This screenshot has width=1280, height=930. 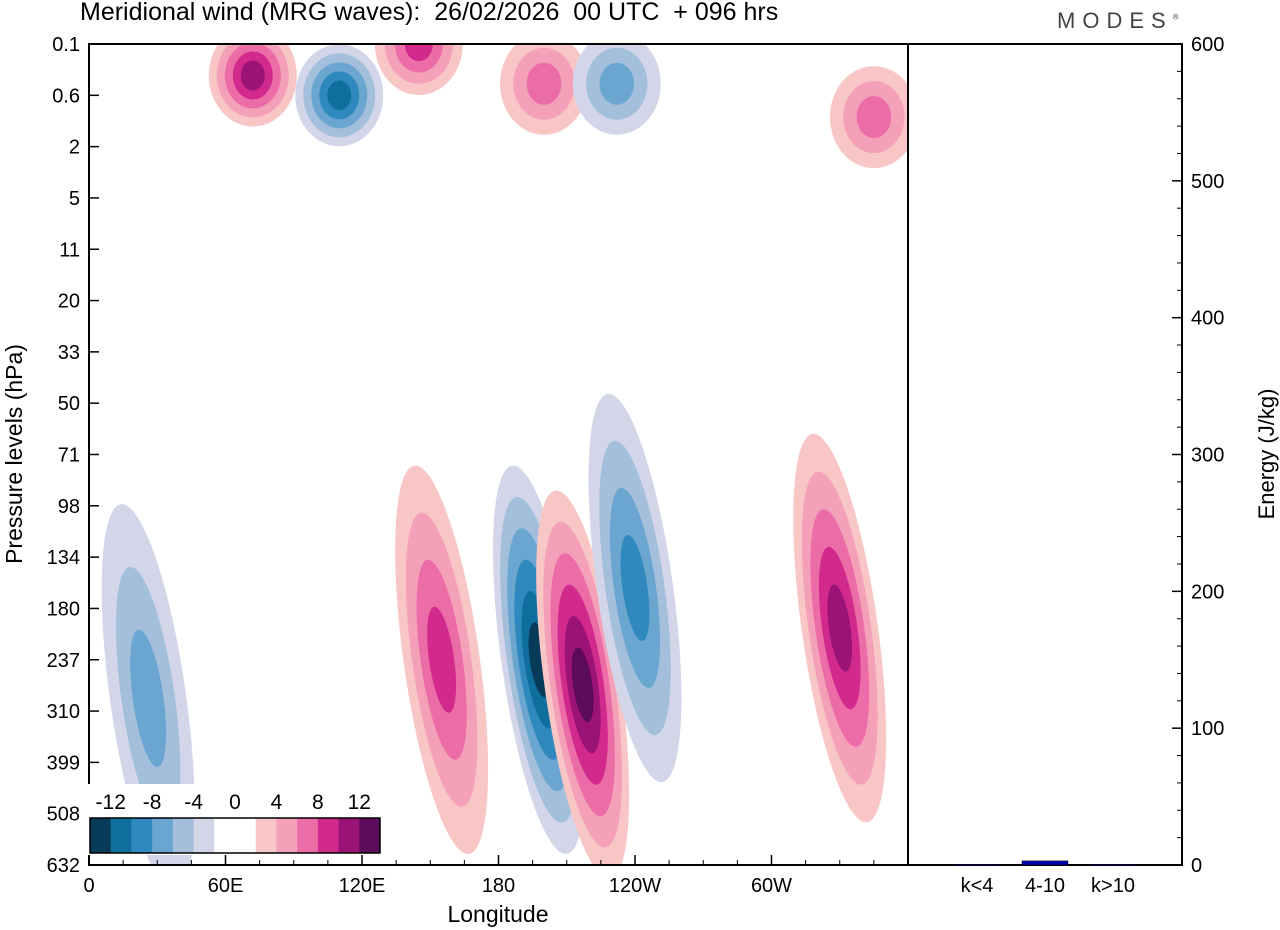 I want to click on y-tick-label: 20, so click(x=69, y=302).